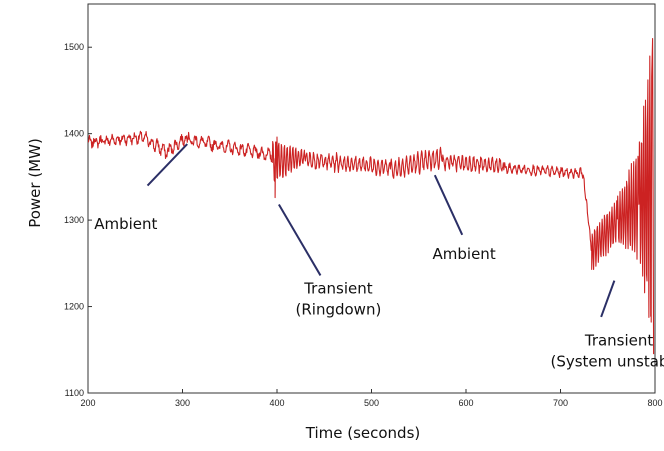 Image resolution: width=664 pixels, height=451 pixels. What do you see at coordinates (465, 403) in the screenshot?
I see `x-tick-label: 600` at bounding box center [465, 403].